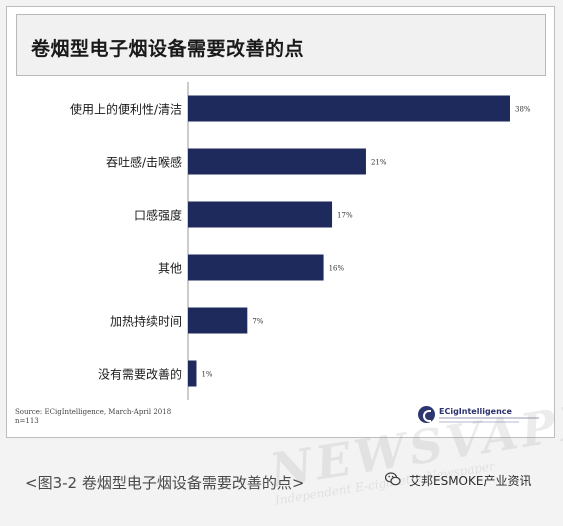  Describe the element at coordinates (158, 215) in the screenshot. I see `category-label: 口感强度` at that location.